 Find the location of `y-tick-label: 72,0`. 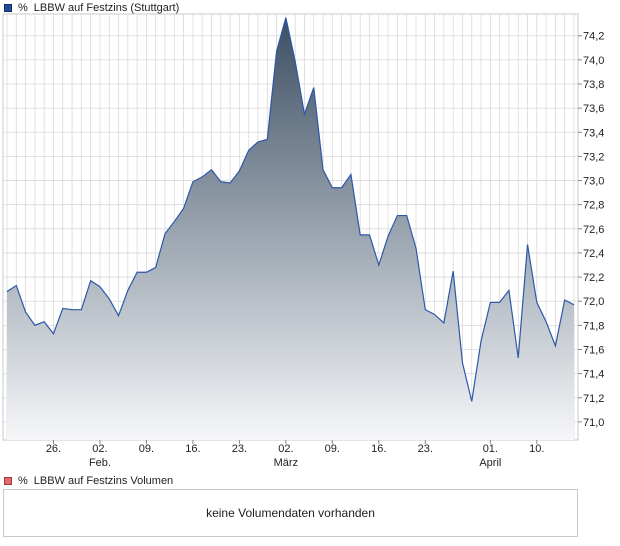

y-tick-label: 72,0 is located at coordinates (593, 302).